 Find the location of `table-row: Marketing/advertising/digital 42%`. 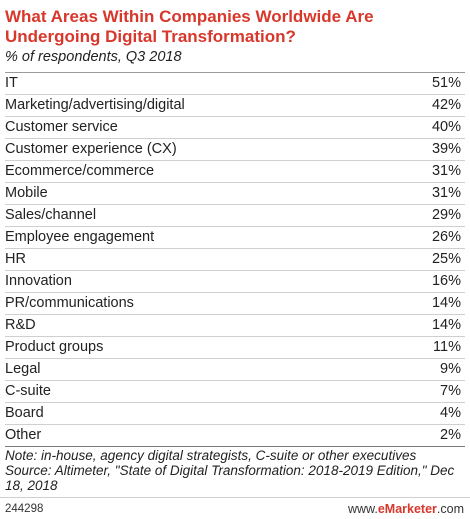

table-row: Marketing/advertising/digital 42% is located at coordinates (235, 106).